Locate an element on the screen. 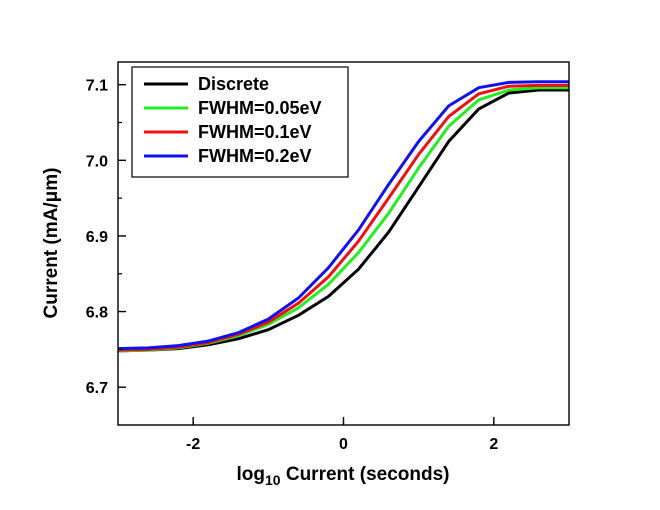 This screenshot has width=660, height=510. y-tick-label: 6.7 is located at coordinates (97, 388).